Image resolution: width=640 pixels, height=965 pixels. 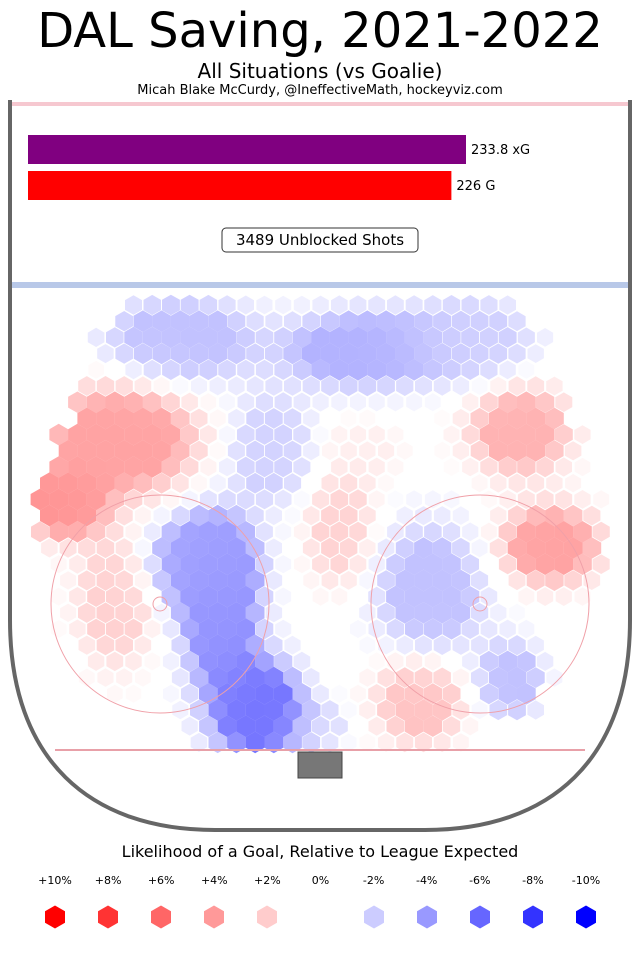 What do you see at coordinates (214, 880) in the screenshot?
I see `legend-label: +4%` at bounding box center [214, 880].